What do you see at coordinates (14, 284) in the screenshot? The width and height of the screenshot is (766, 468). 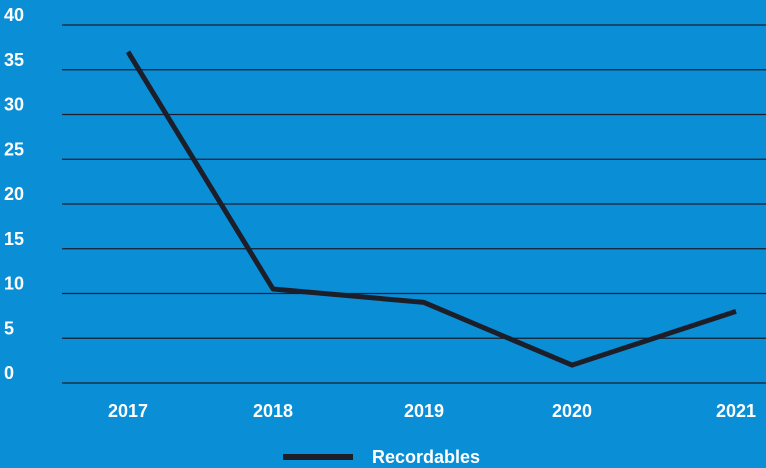 I see `y-tick-label: 10` at bounding box center [14, 284].